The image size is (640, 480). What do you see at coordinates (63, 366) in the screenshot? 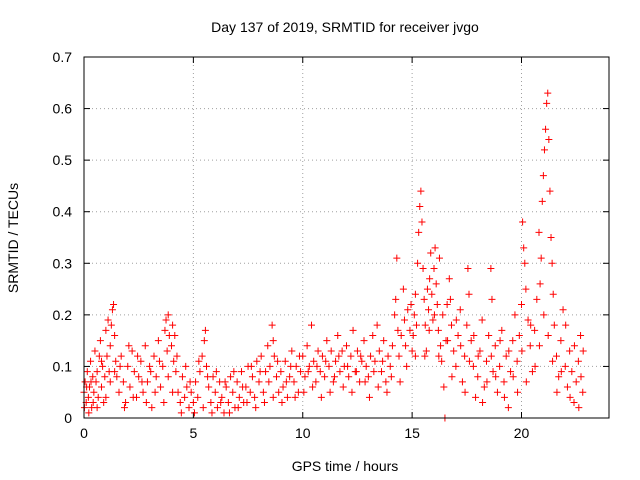
I see `y-tick-label: 0.1` at bounding box center [63, 366].